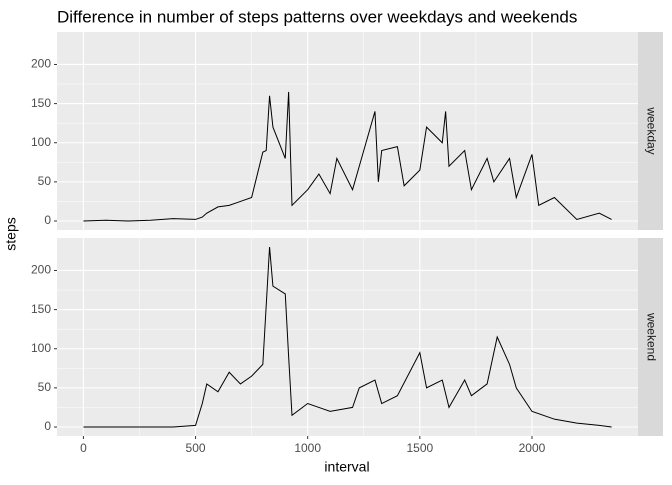 Image resolution: width=672 pixels, height=485 pixels. What do you see at coordinates (11, 233) in the screenshot?
I see `y-axis-label: steps` at bounding box center [11, 233].